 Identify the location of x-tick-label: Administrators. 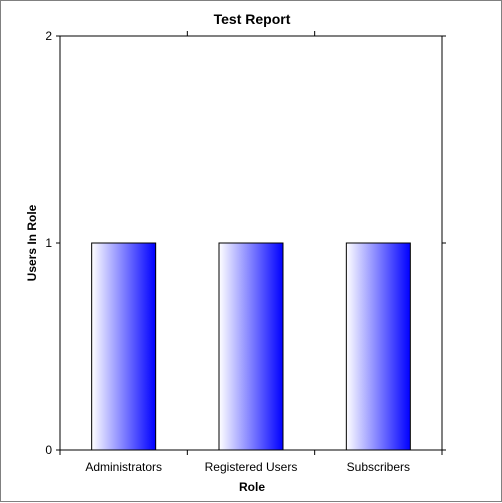
(123, 467).